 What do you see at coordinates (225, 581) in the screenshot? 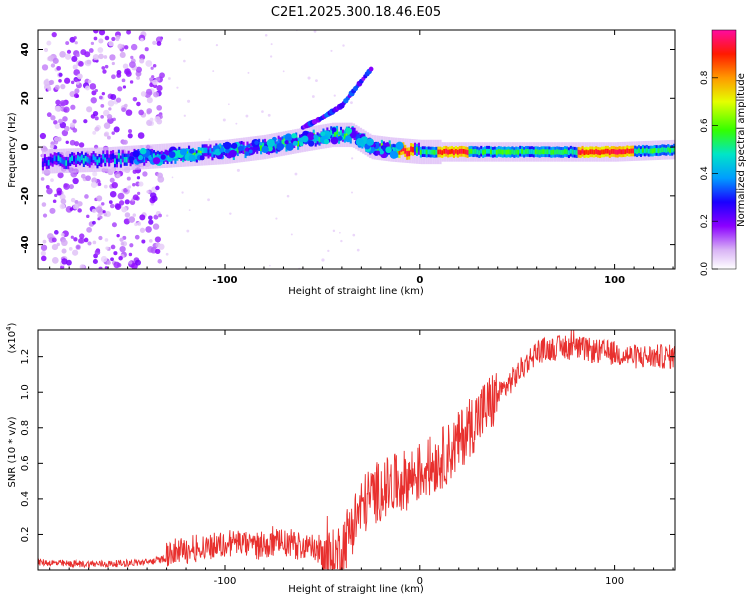
I see `x-tick-label: -100` at bounding box center [225, 581].